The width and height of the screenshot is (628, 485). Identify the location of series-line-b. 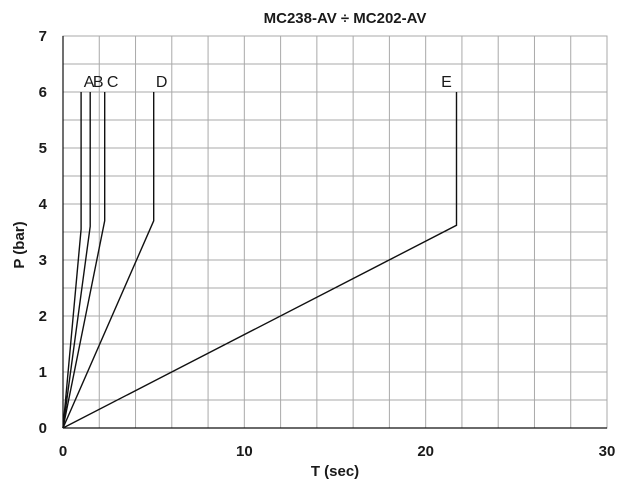
(76, 260).